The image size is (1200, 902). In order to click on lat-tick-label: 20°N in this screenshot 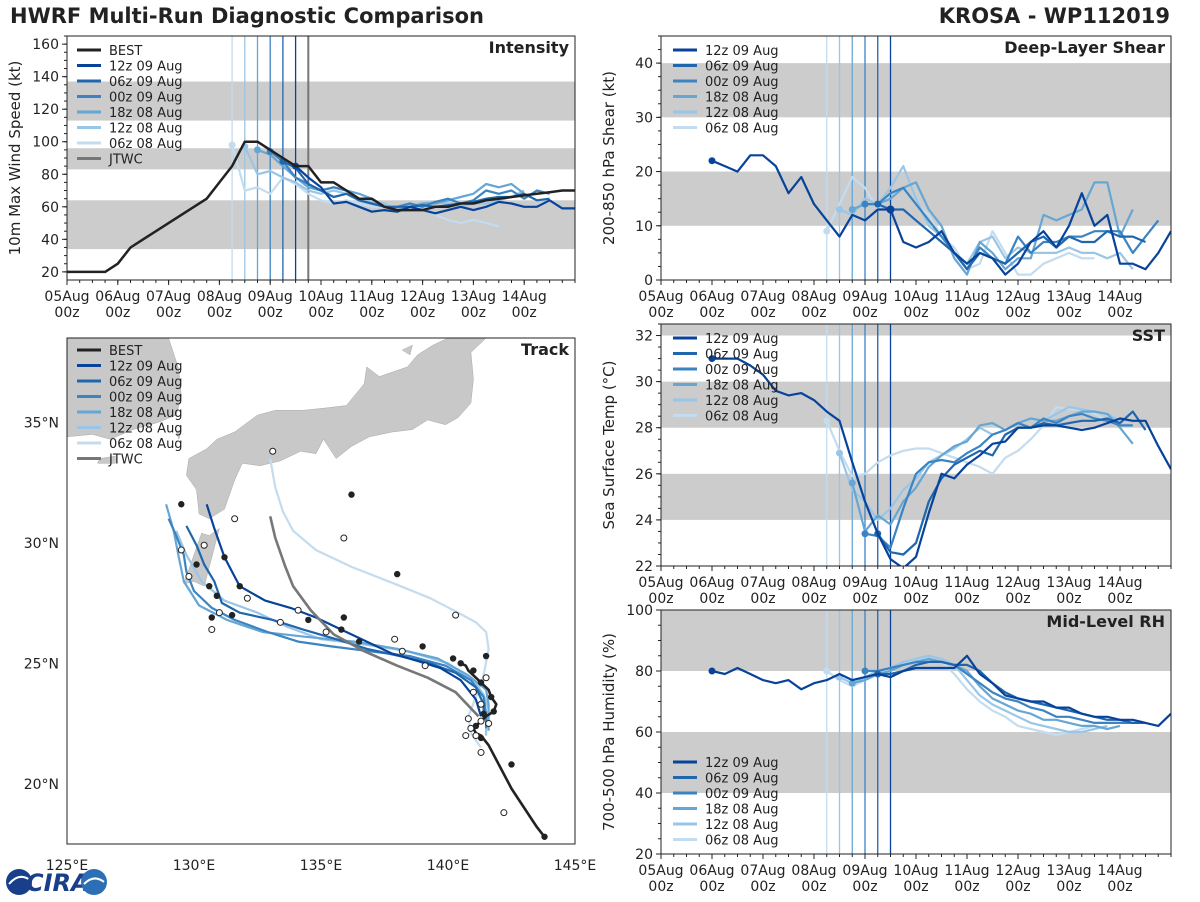, I will do `click(41, 785)`.